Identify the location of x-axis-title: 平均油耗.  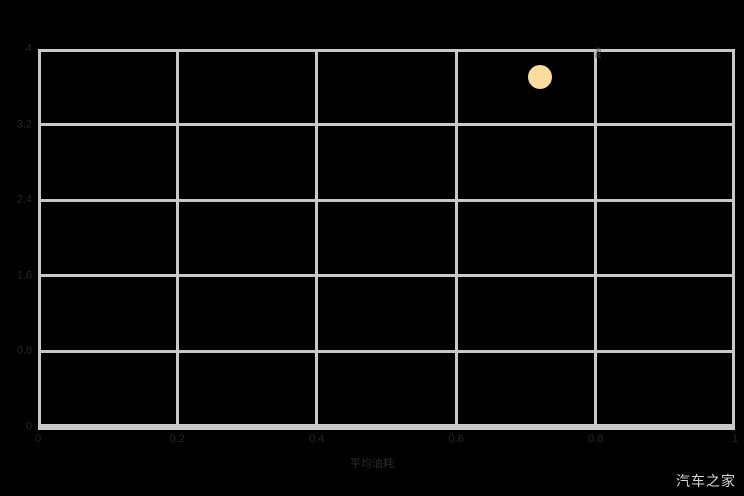
(372, 464).